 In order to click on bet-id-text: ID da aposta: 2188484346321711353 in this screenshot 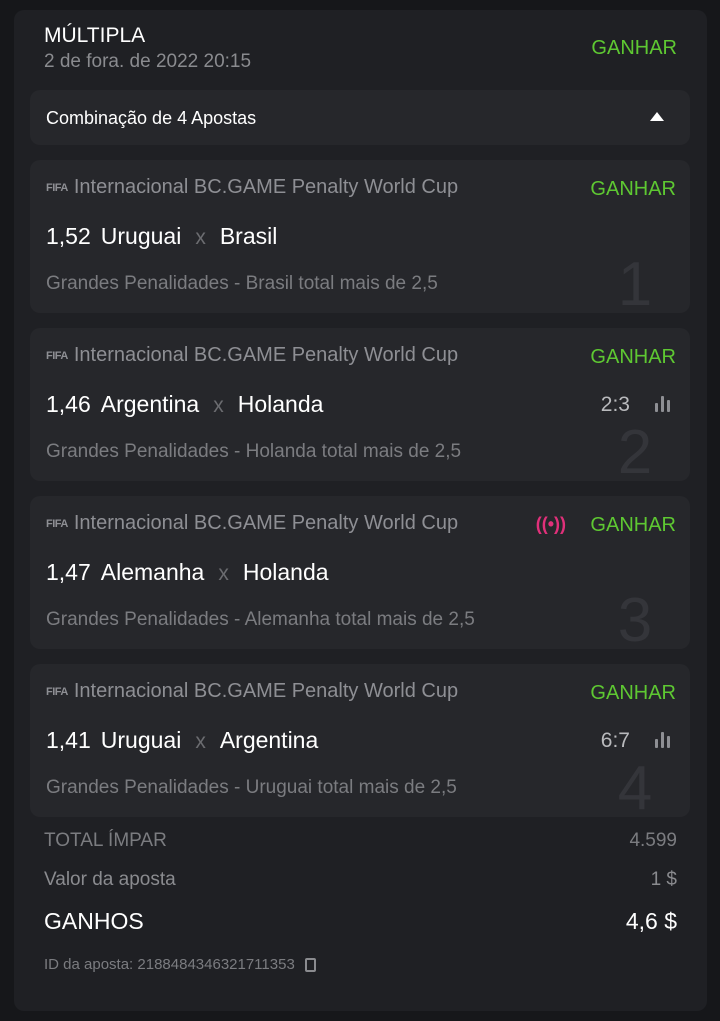, I will do `click(169, 964)`.